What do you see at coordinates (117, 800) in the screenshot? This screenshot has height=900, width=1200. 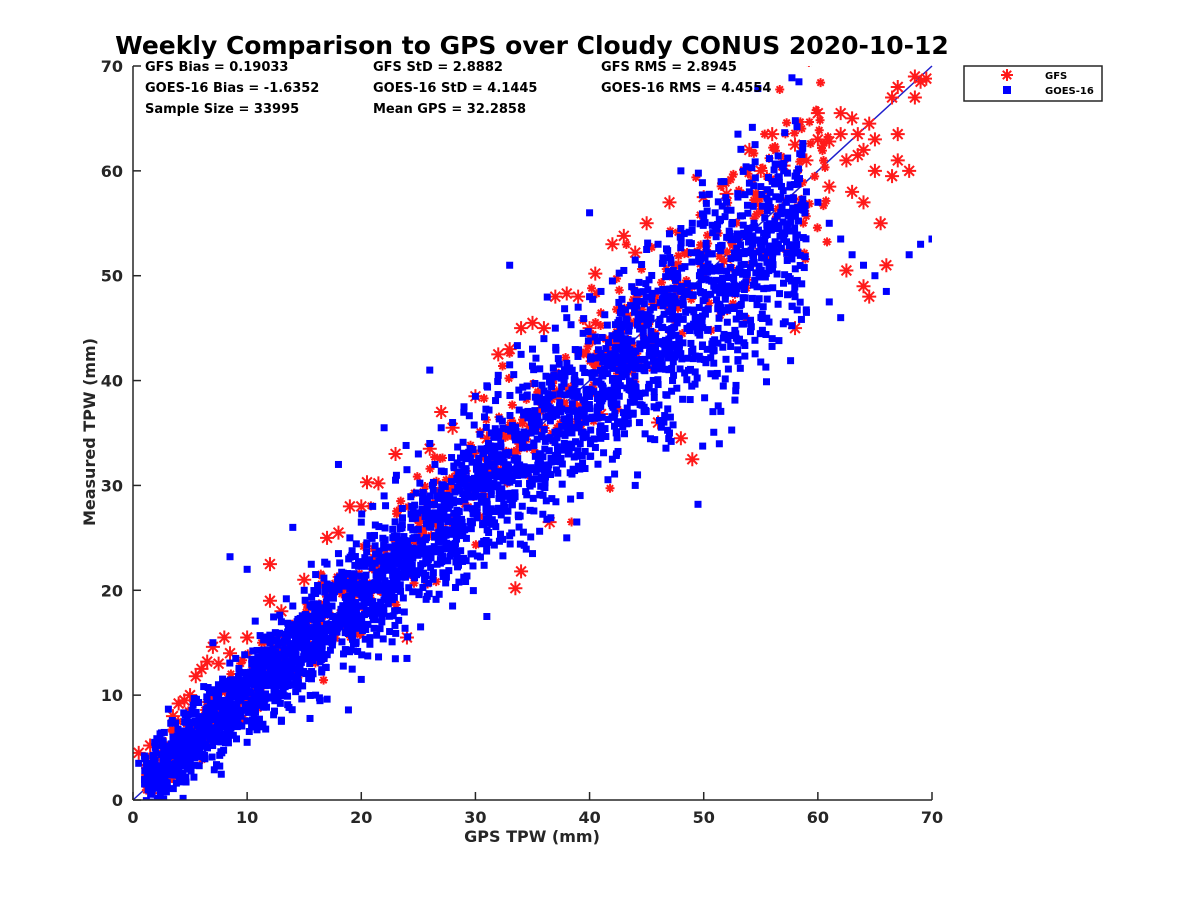 I see `y-tick-label: 0` at bounding box center [117, 800].